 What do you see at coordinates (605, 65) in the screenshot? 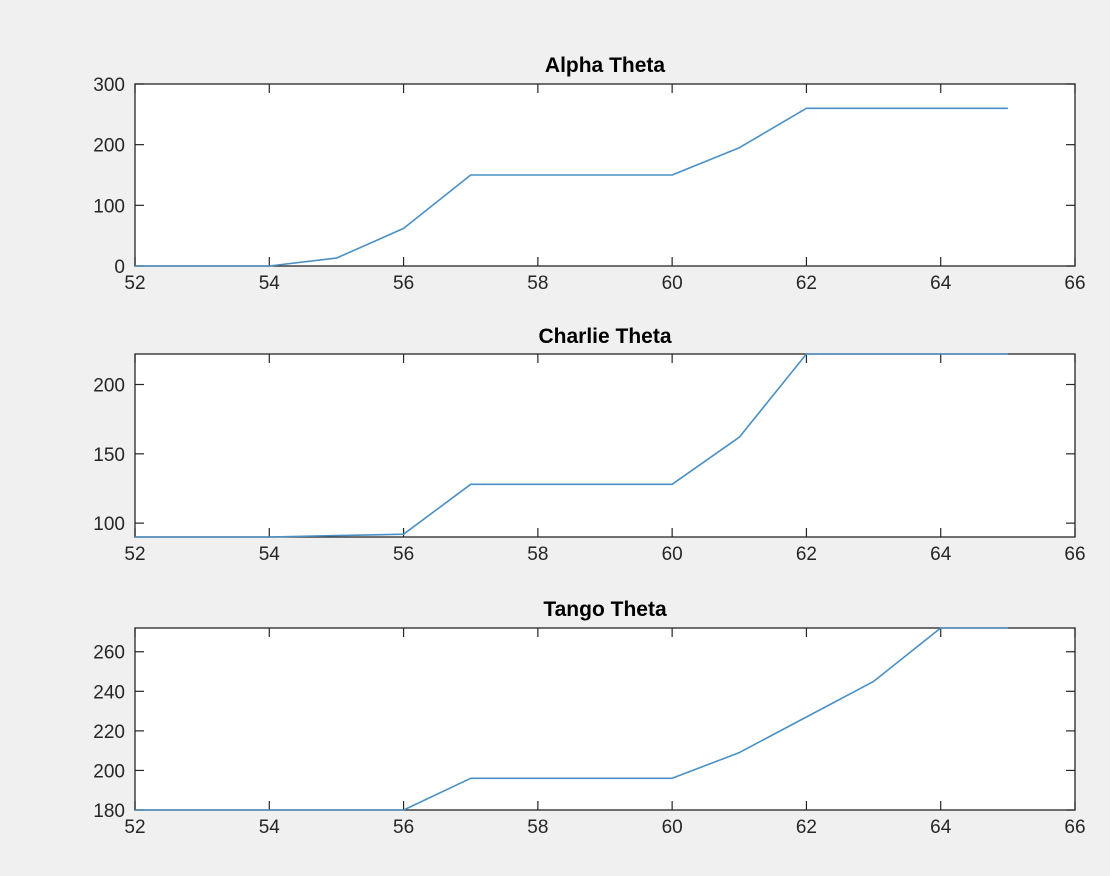
I see `chart-title: Alpha Theta` at bounding box center [605, 65].